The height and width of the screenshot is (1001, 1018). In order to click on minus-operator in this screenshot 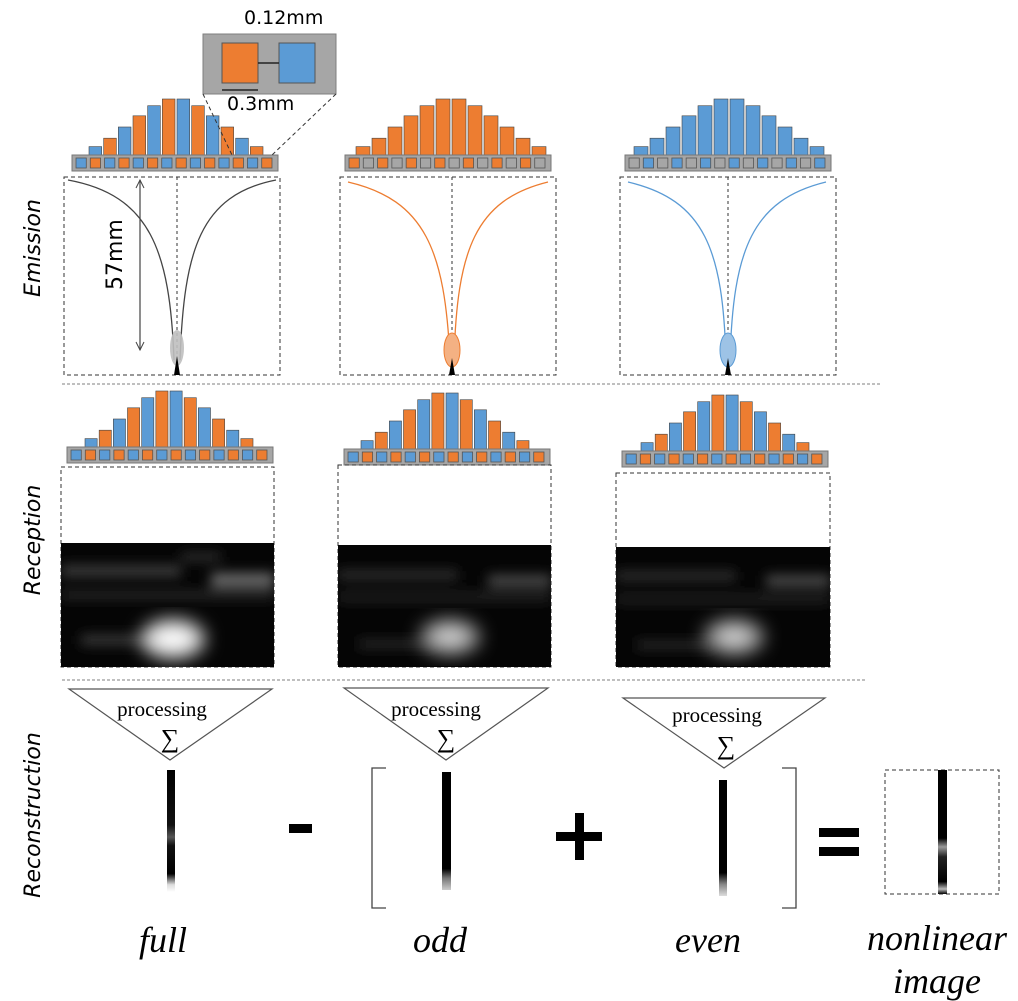, I will do `click(300, 828)`.